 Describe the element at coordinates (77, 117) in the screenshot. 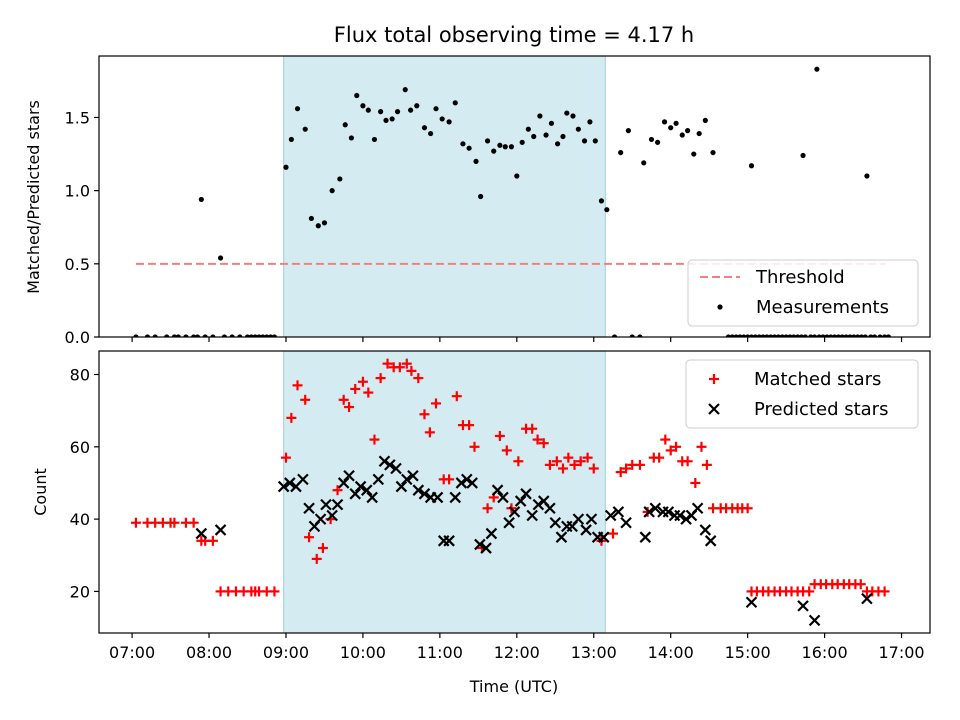

I see `y-tick-label: 1.5` at that location.